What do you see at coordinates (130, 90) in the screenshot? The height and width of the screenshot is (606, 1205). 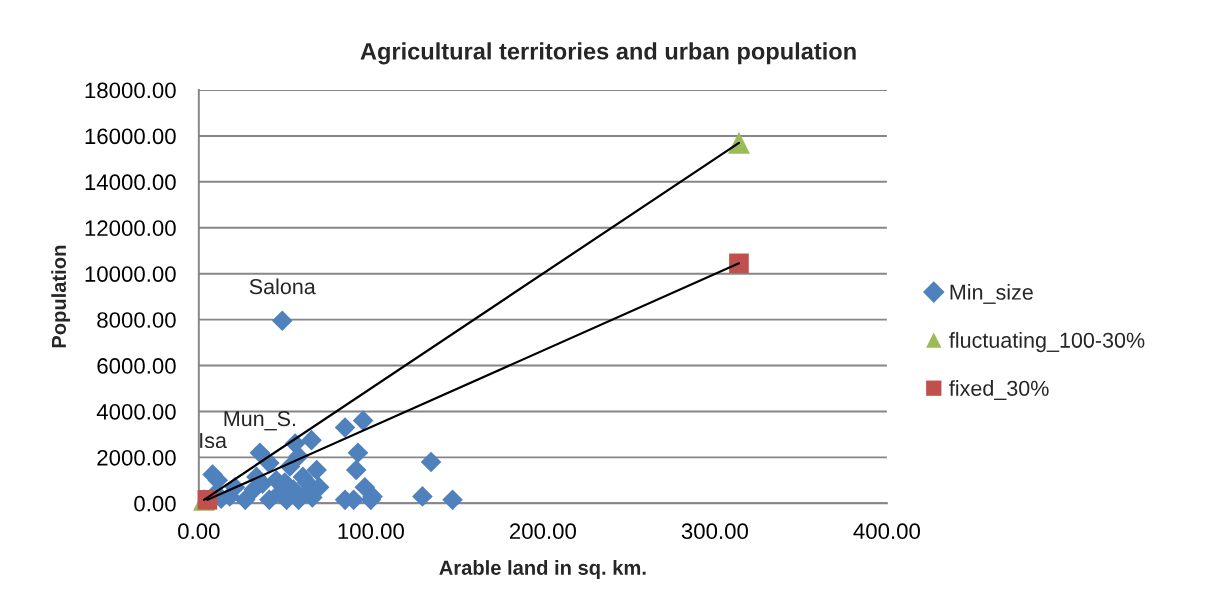 I see `y-tick-label: 18000.00` at bounding box center [130, 90].